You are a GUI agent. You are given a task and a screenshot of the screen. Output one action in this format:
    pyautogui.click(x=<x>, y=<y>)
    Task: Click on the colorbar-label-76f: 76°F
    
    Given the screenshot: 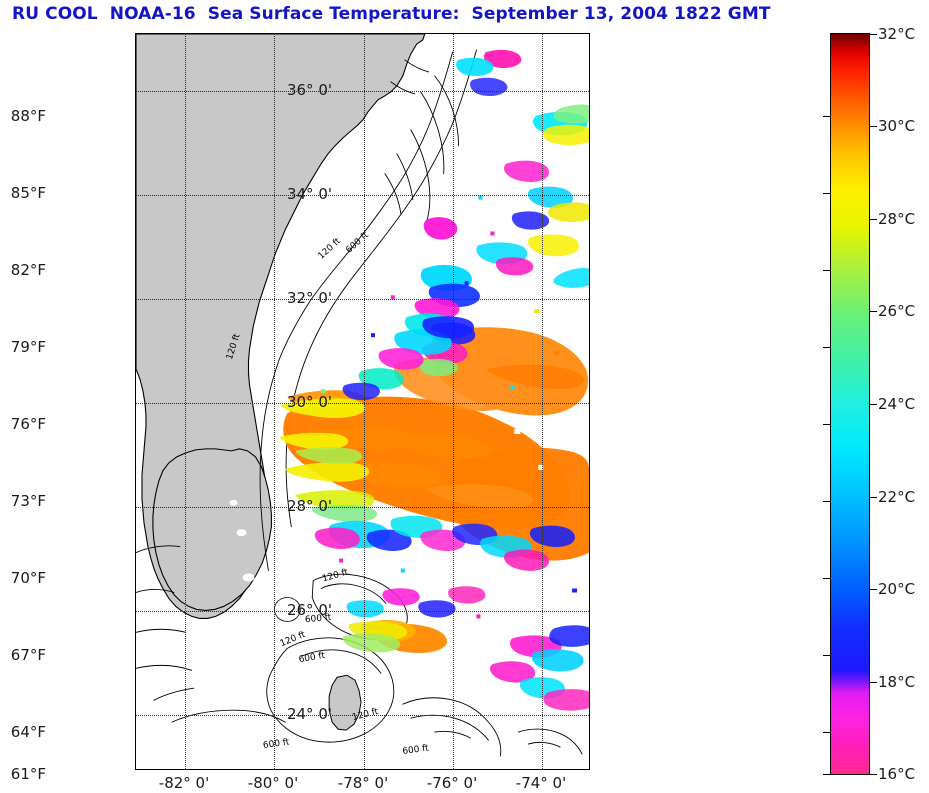 What is the action you would take?
    pyautogui.click(x=28, y=424)
    